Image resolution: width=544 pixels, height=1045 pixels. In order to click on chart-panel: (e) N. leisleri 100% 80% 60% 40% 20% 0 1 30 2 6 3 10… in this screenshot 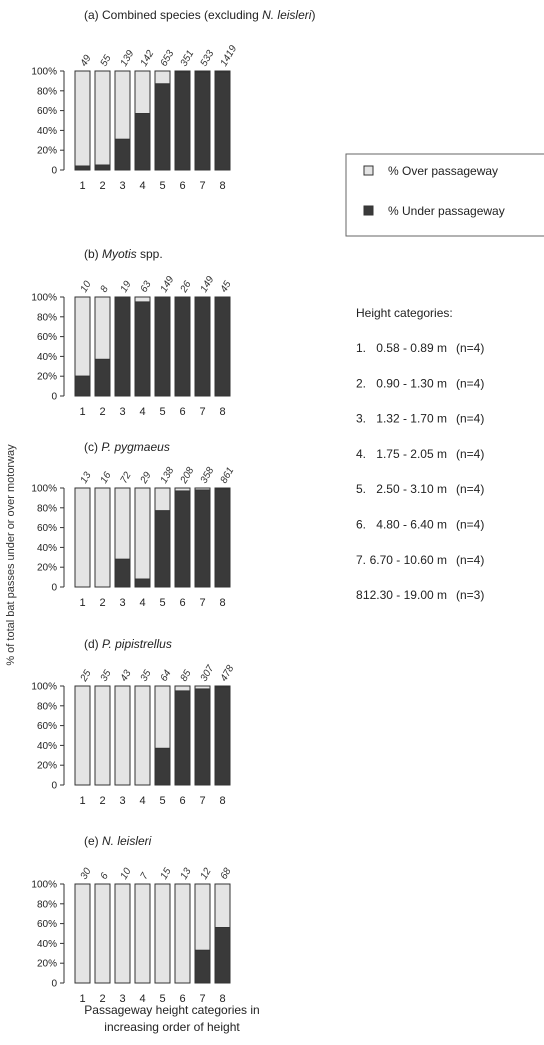, I will do `click(132, 919)`.